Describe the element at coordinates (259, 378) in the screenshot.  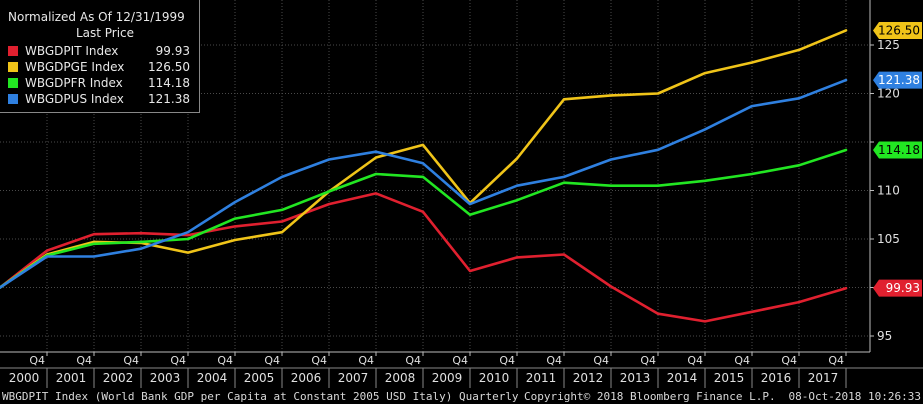
I see `x-tick-label-year: 2005` at that location.